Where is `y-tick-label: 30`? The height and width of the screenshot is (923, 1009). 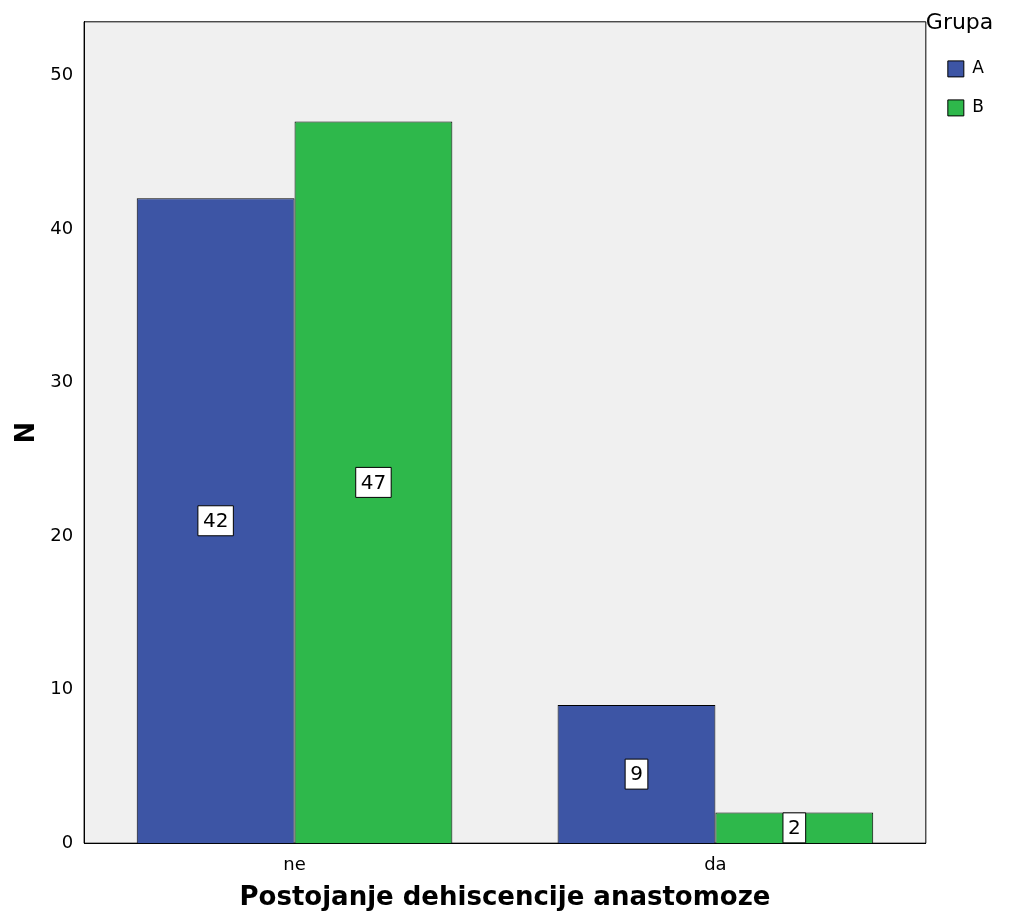 y-tick-label: 30 is located at coordinates (62, 381).